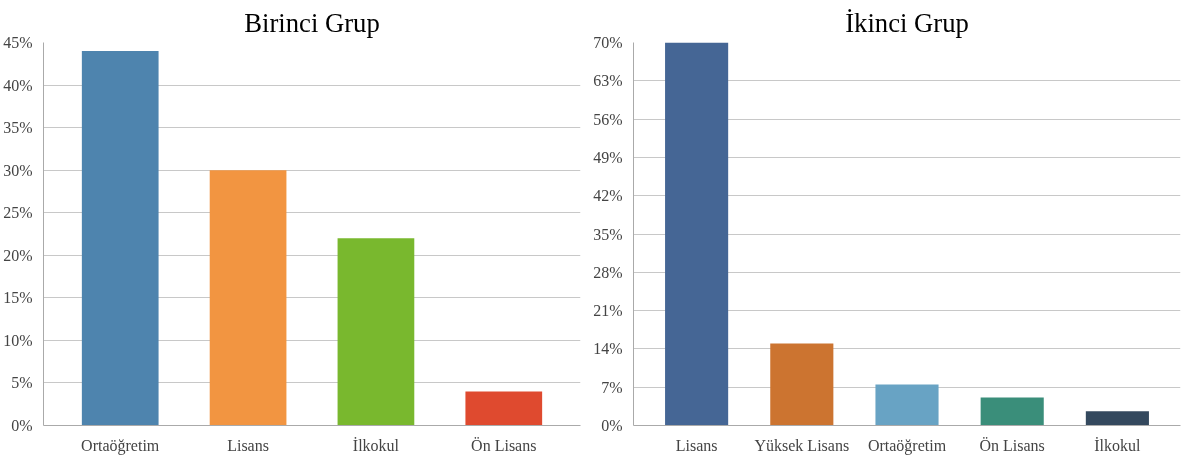  What do you see at coordinates (612, 387) in the screenshot?
I see `y-tick-label: 7%` at bounding box center [612, 387].